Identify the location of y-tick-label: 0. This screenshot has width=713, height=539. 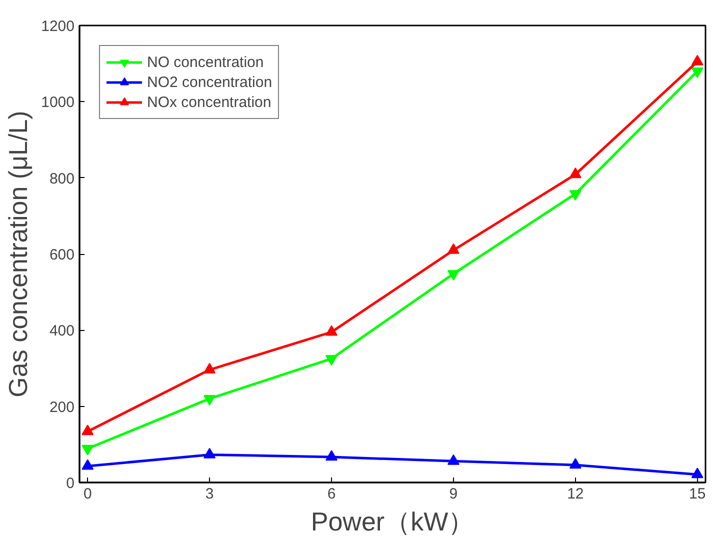
(70, 483).